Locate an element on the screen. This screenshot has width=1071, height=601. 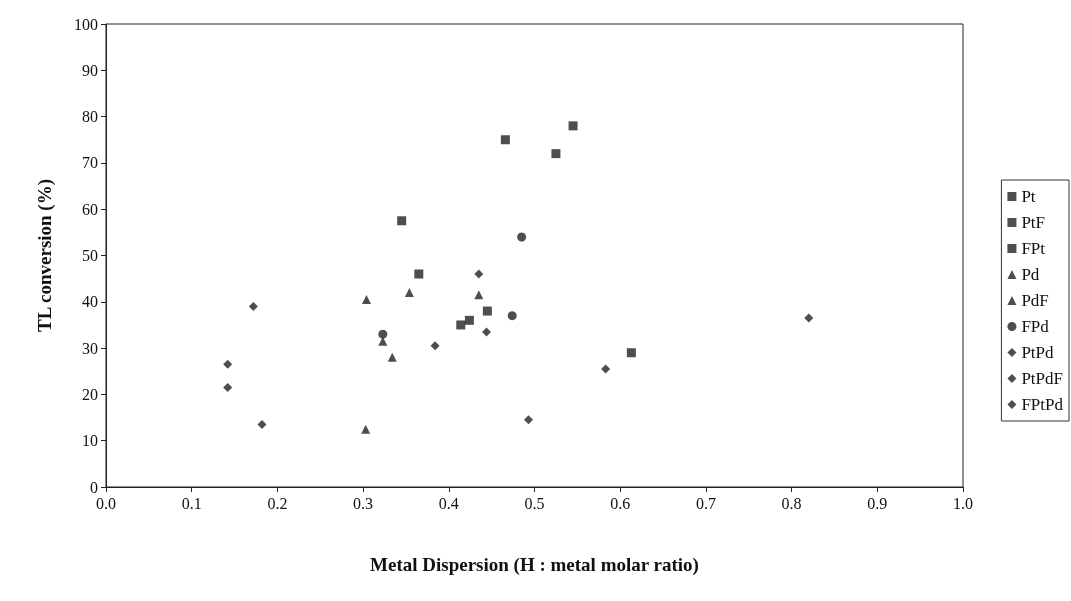
y-tick-label: 80 is located at coordinates (90, 117).